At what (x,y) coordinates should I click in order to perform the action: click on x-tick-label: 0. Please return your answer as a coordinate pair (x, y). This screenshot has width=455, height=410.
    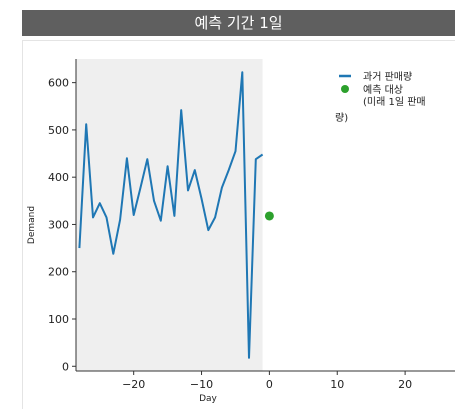
    Looking at the image, I should click on (269, 384).